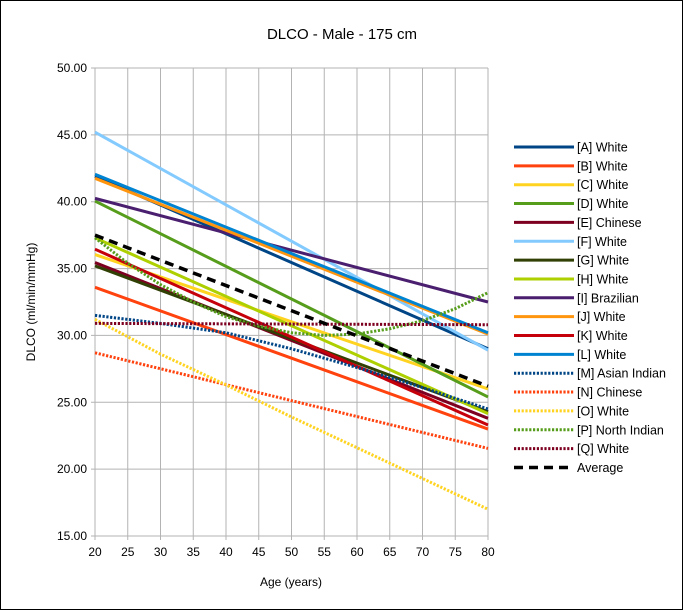 The image size is (683, 610). What do you see at coordinates (72, 469) in the screenshot?
I see `y-tick-label: 20.00` at bounding box center [72, 469].